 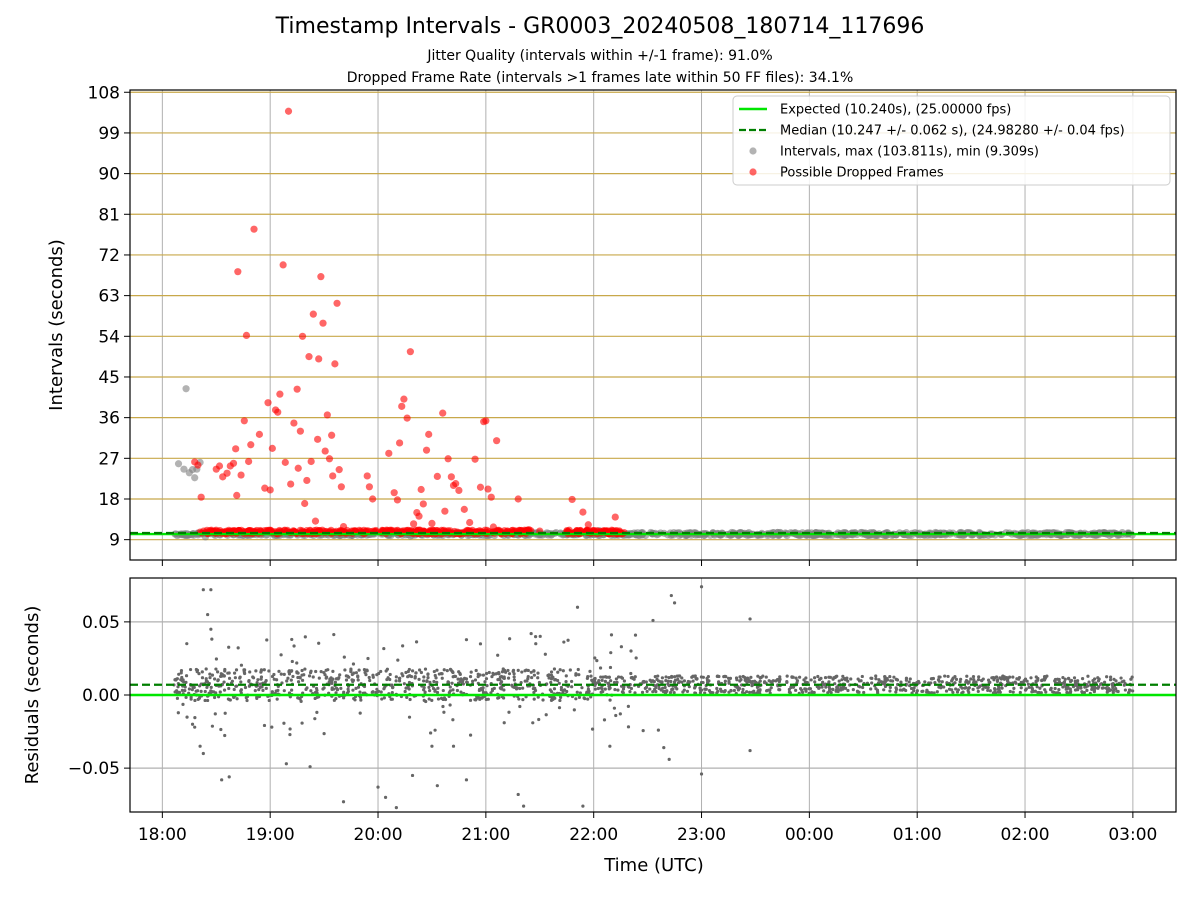 What do you see at coordinates (109, 256) in the screenshot?
I see `intervals-ytick-label-7: 72` at bounding box center [109, 256].